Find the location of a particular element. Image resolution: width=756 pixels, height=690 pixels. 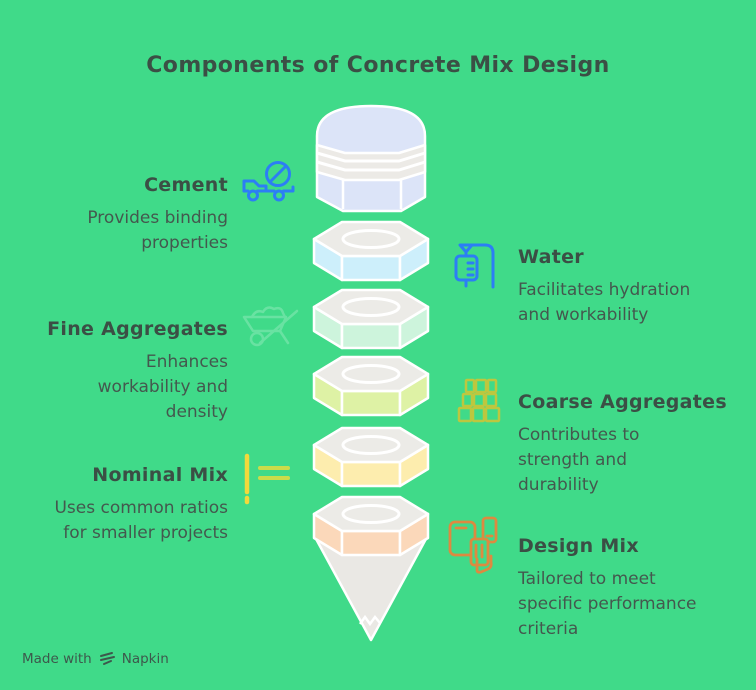

item-description-nominal-mix: Uses common ratios for smaller projects is located at coordinates (141, 520).